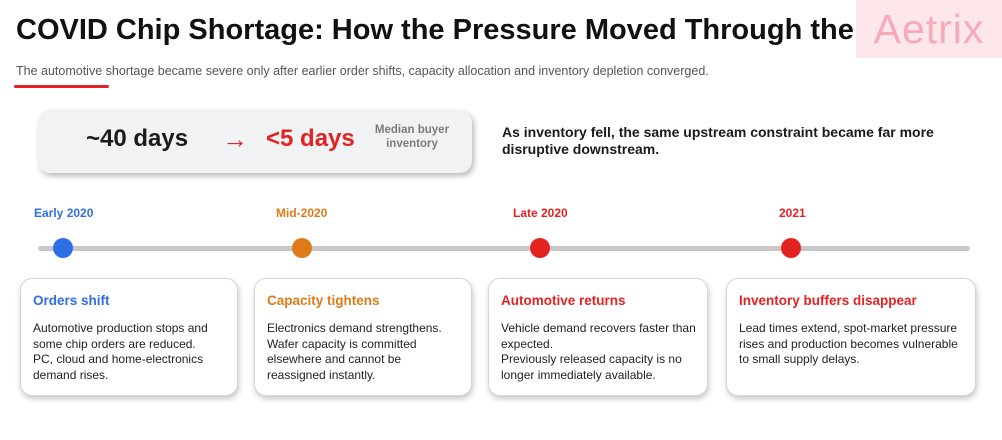 The width and height of the screenshot is (1002, 440). What do you see at coordinates (929, 29) in the screenshot?
I see `watermark-logo: Aetrix` at bounding box center [929, 29].